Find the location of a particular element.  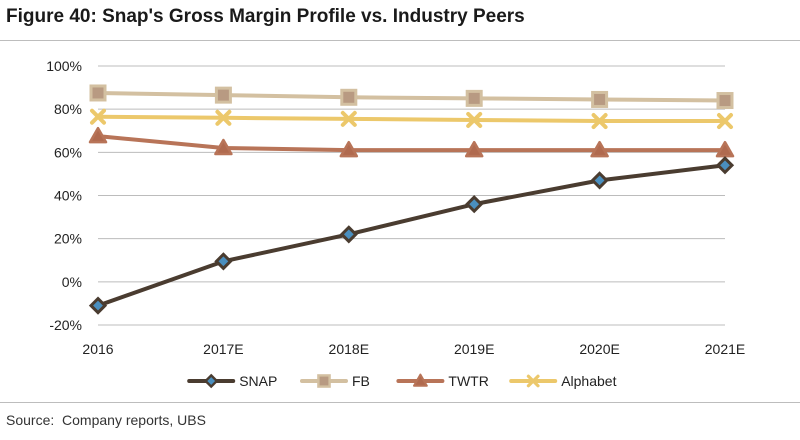

series-alphabet is located at coordinates (411, 119).